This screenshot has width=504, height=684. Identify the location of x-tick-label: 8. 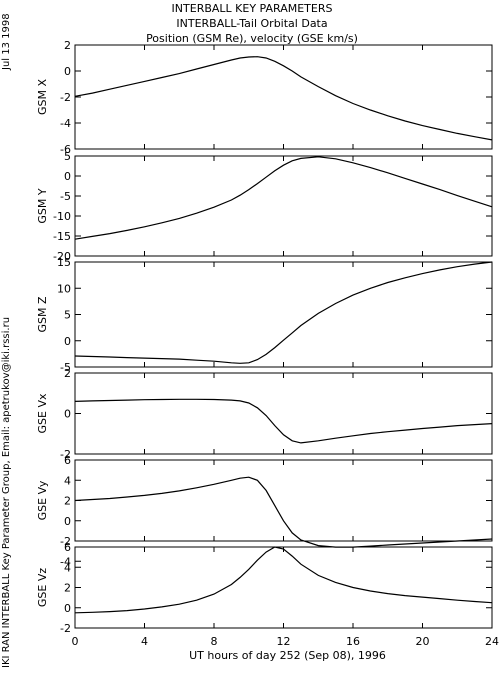
(214, 641).